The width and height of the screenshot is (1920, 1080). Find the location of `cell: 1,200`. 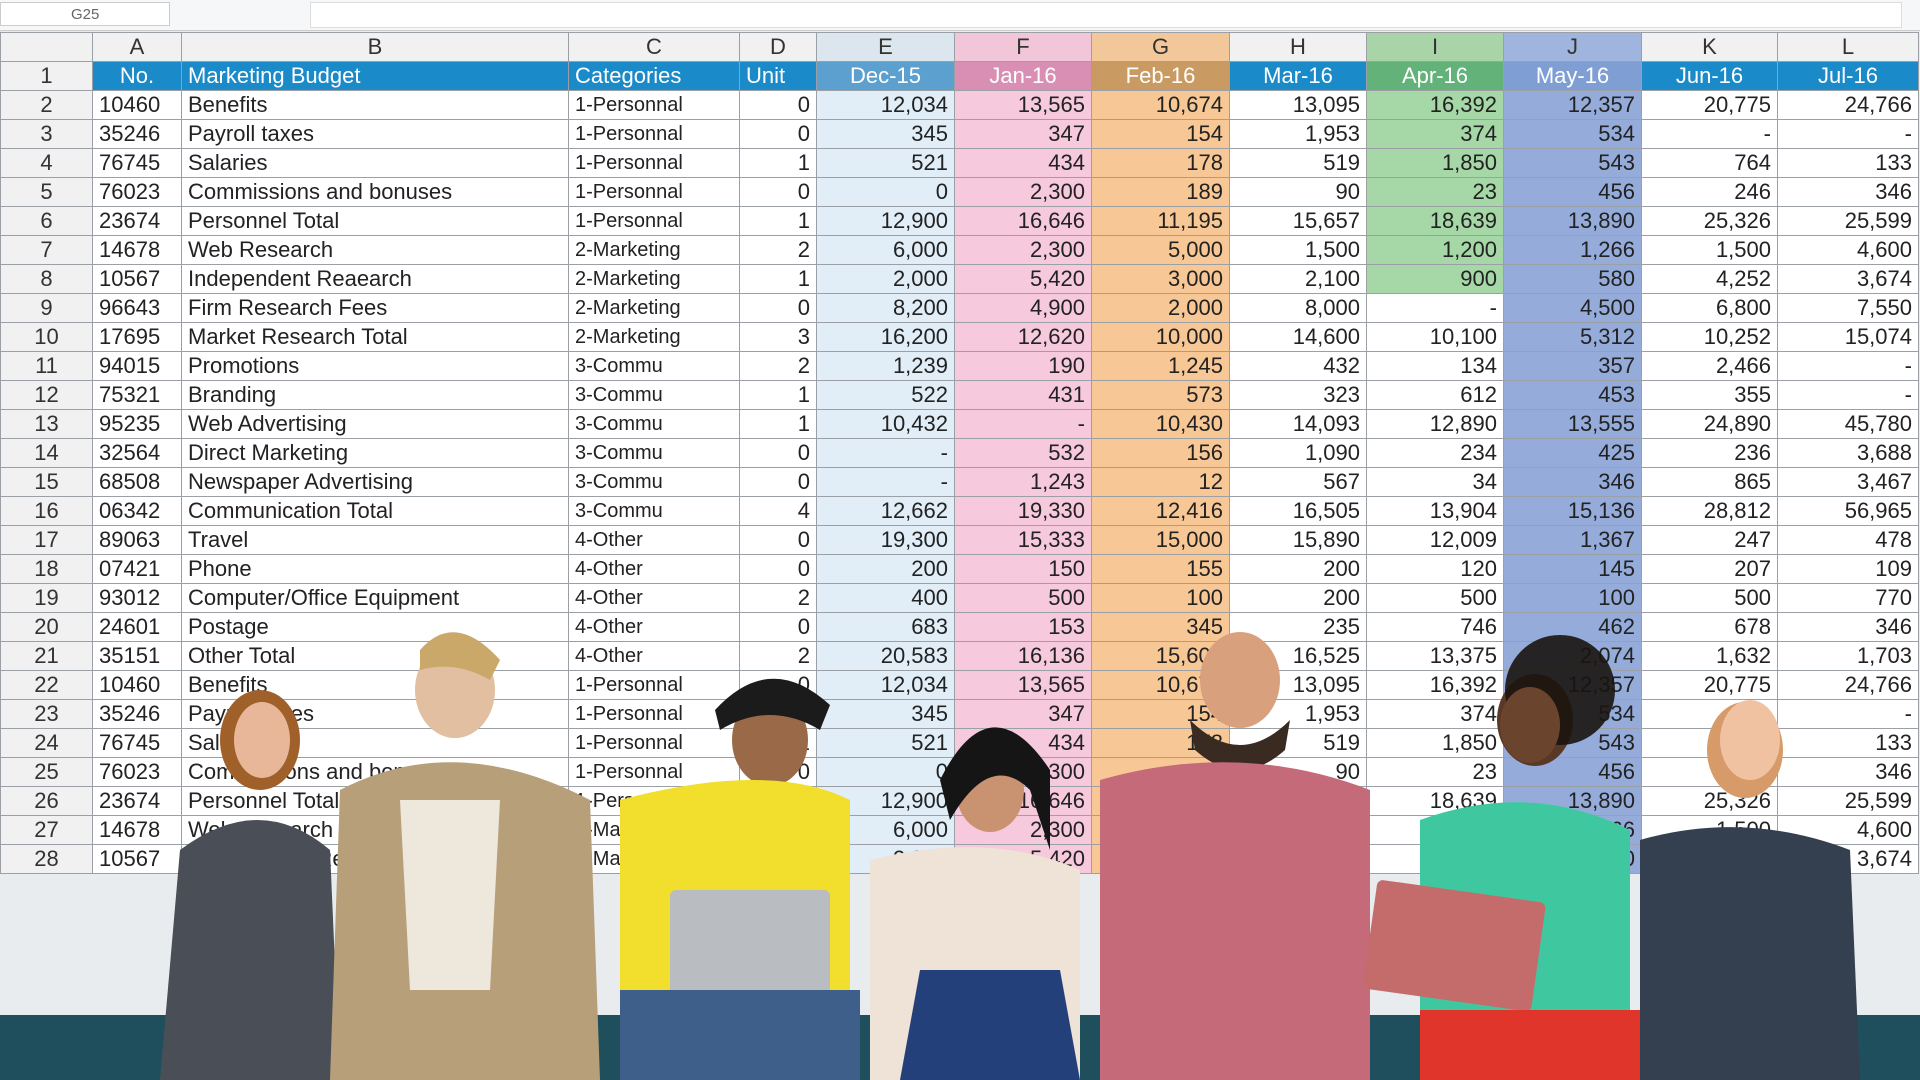

cell: 1,200 is located at coordinates (1435, 250).